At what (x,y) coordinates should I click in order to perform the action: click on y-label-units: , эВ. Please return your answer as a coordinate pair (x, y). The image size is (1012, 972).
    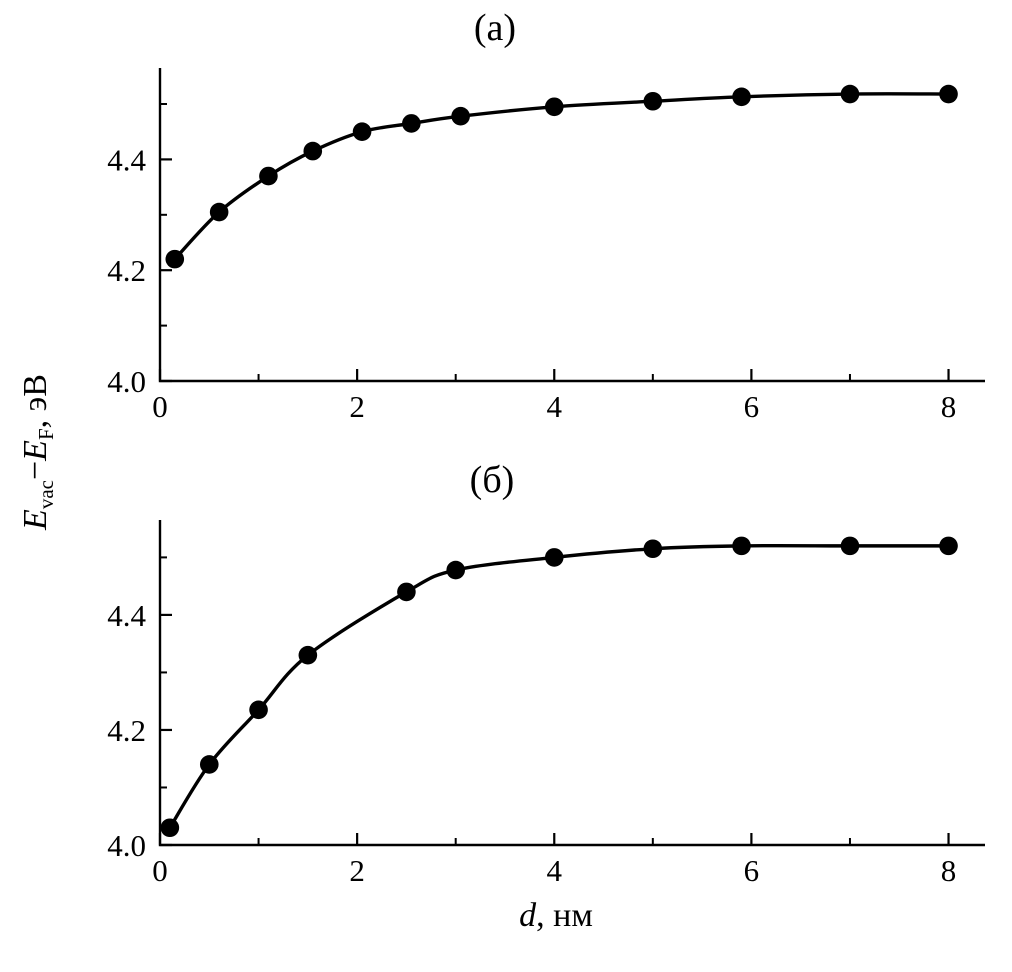
    Looking at the image, I should click on (35, 401).